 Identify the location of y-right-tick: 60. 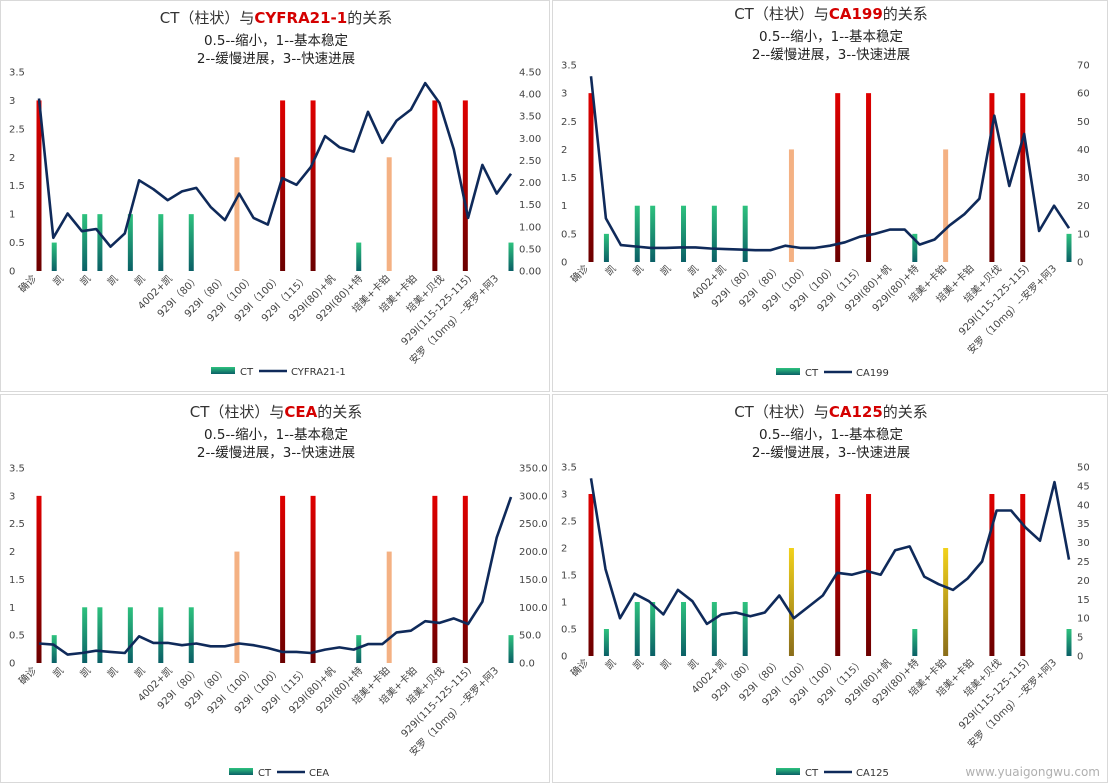
(1083, 94).